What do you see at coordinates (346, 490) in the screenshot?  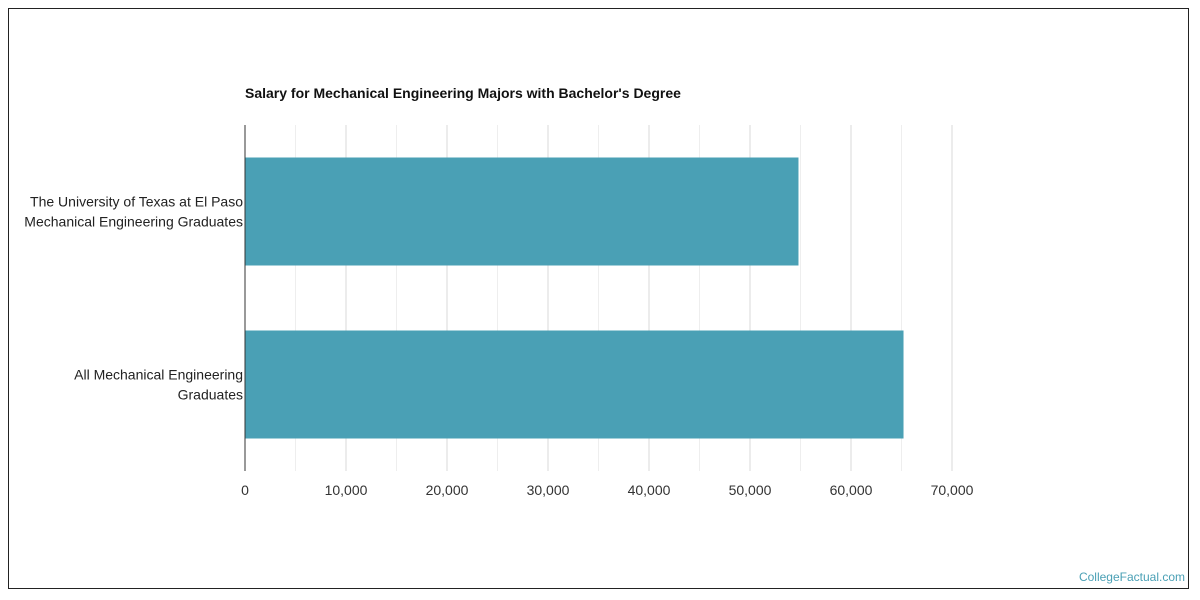 I see `x-tick-label-1: 10,000` at bounding box center [346, 490].